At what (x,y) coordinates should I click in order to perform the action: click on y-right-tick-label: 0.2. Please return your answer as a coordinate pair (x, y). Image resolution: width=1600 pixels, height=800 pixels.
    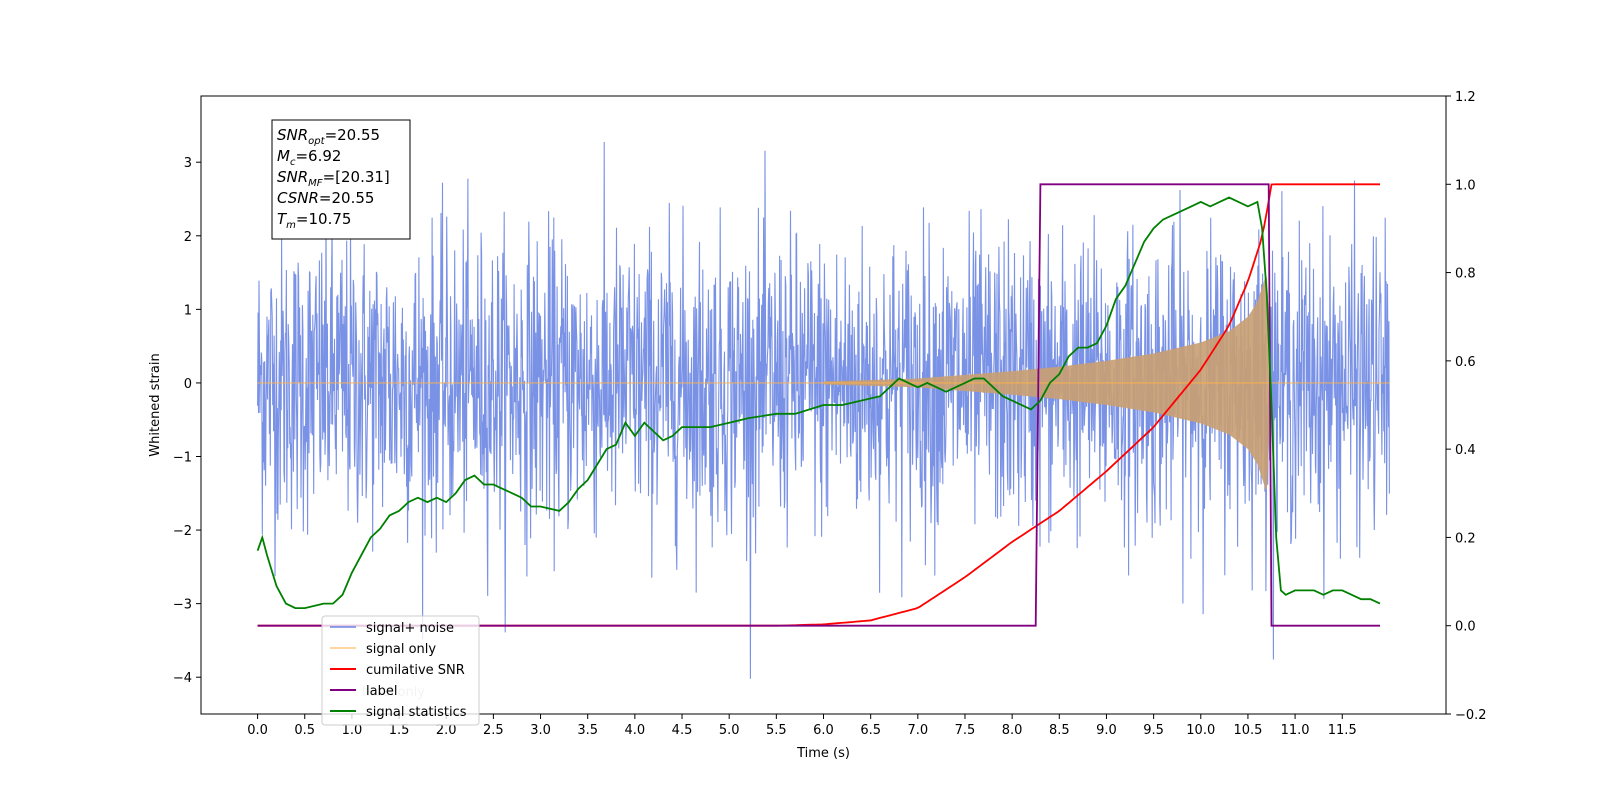
    Looking at the image, I should click on (1465, 538).